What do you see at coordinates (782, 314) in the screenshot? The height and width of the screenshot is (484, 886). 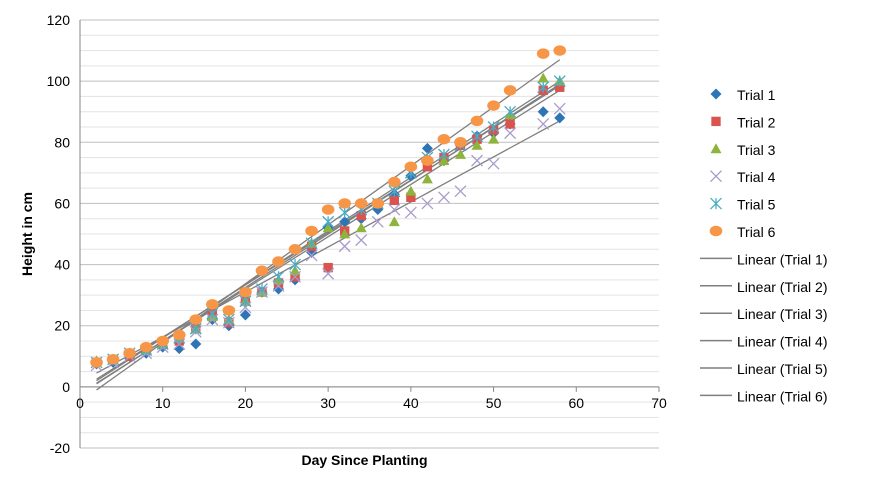 I see `legend-label: Linear (Trial 3)` at bounding box center [782, 314].